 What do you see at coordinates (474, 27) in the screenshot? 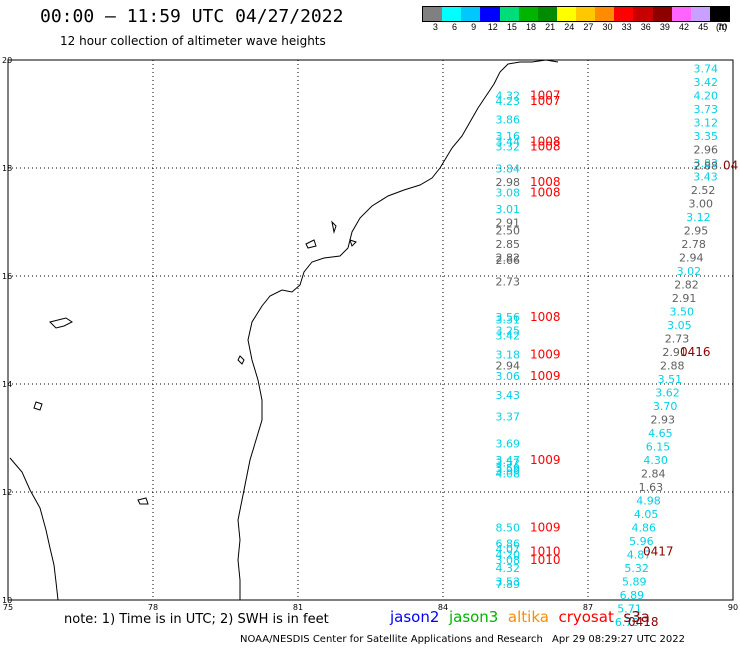
I see `color-scale-label: 9` at bounding box center [474, 27].